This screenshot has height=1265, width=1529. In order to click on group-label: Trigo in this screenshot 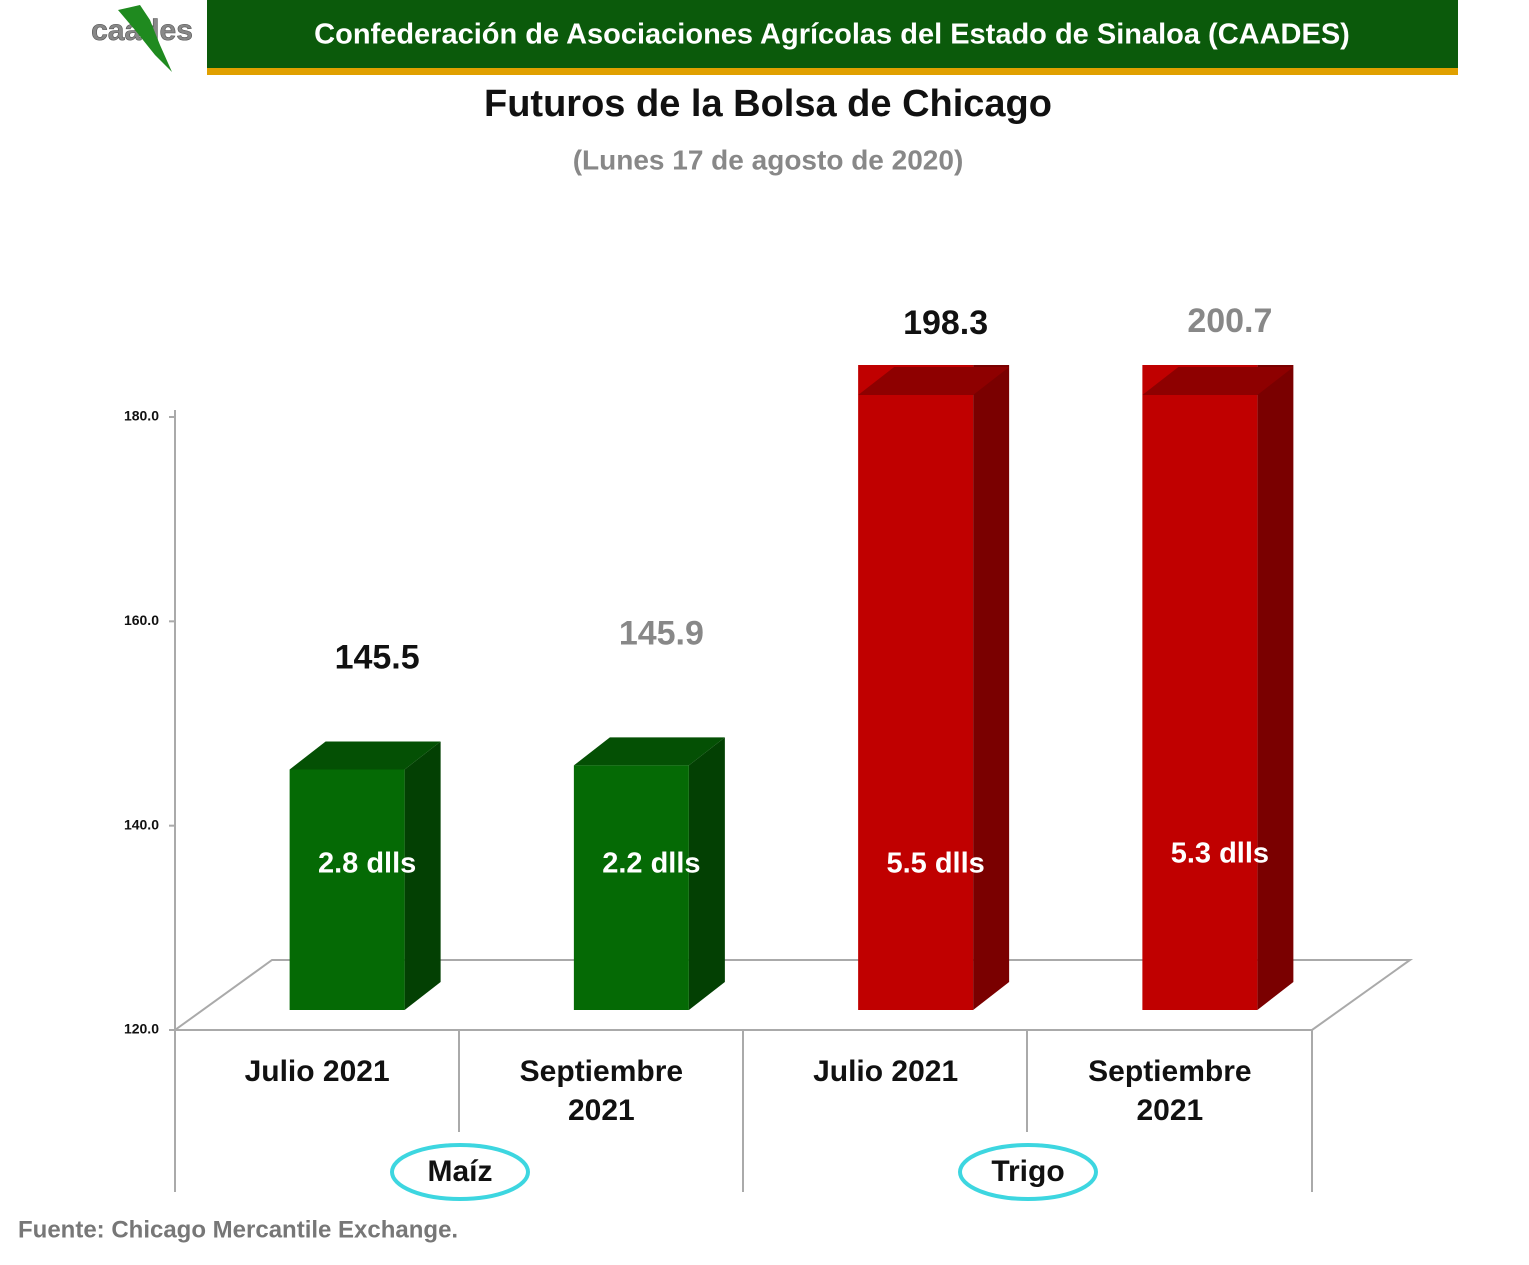, I will do `click(1027, 1171)`.